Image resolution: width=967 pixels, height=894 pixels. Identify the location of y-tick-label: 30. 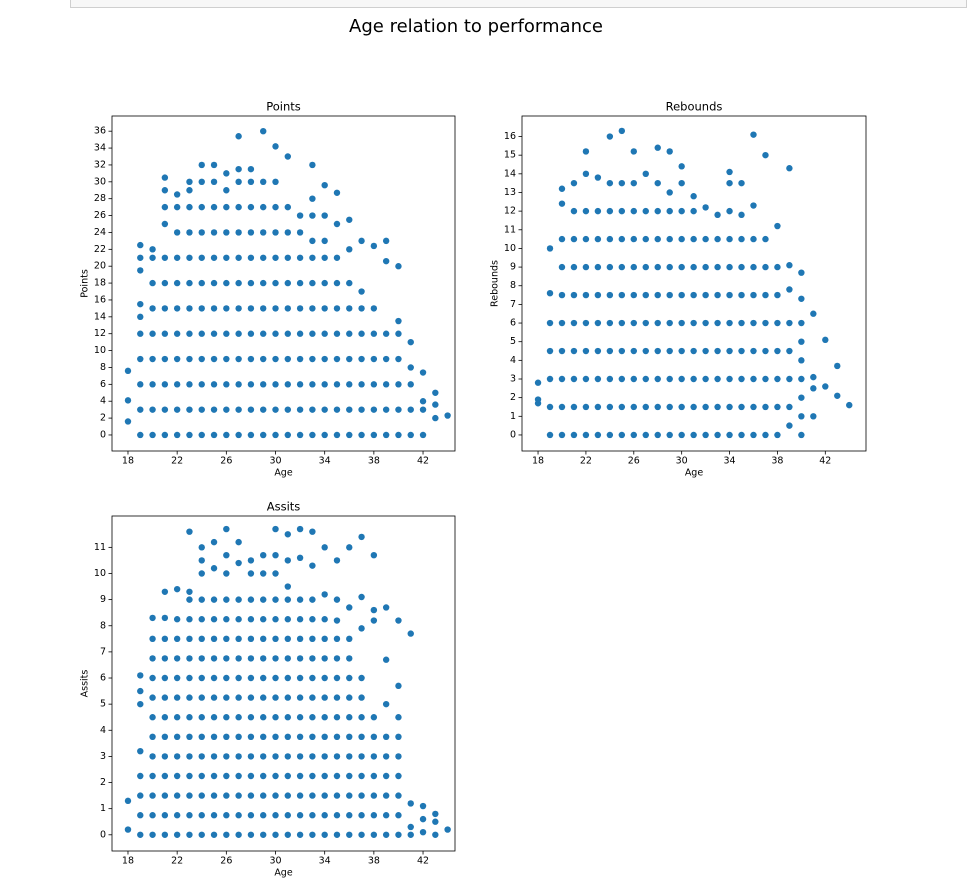
(100, 181).